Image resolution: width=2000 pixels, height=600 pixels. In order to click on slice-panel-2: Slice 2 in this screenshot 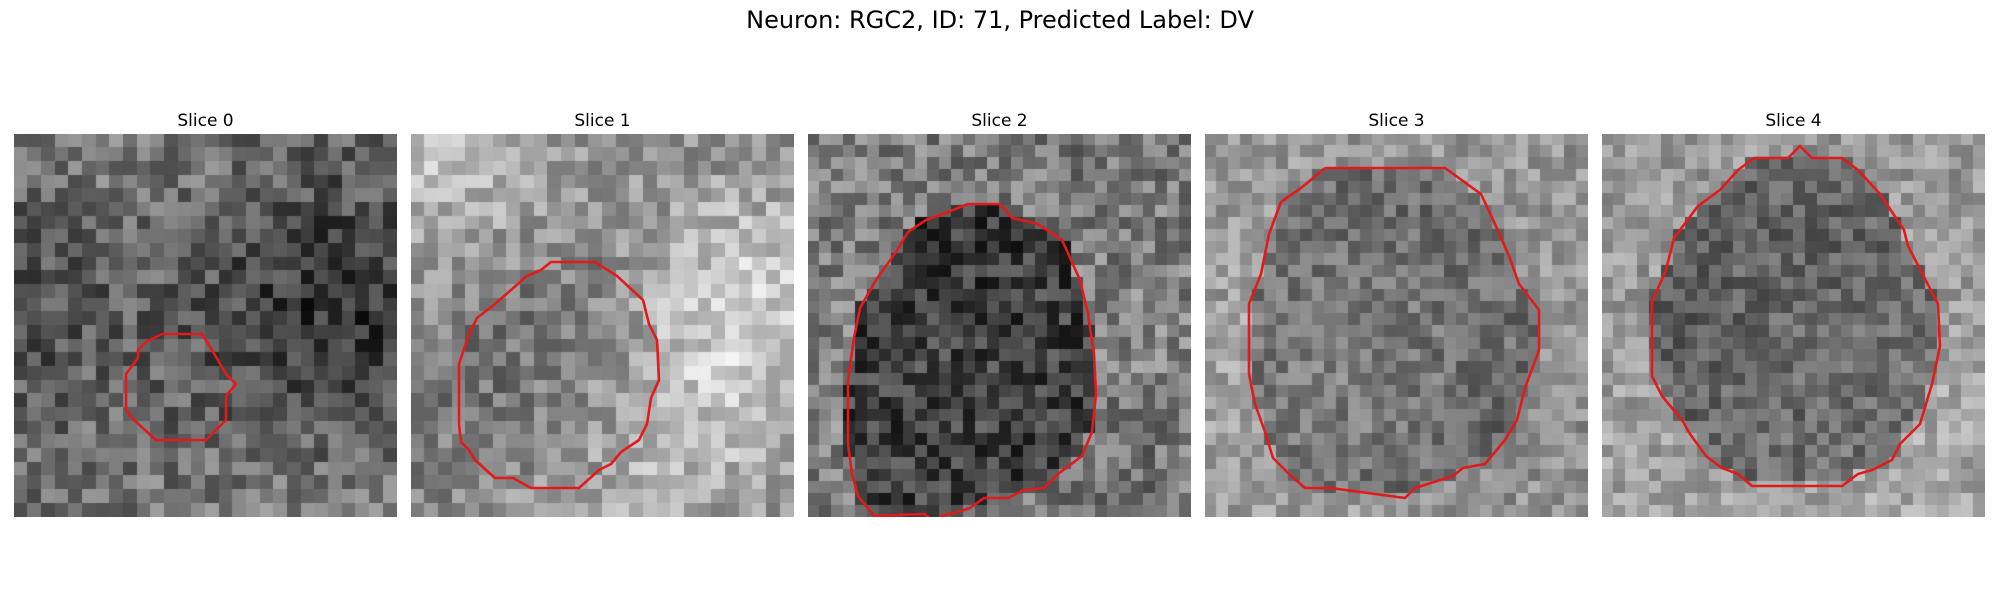, I will do `click(999, 312)`.